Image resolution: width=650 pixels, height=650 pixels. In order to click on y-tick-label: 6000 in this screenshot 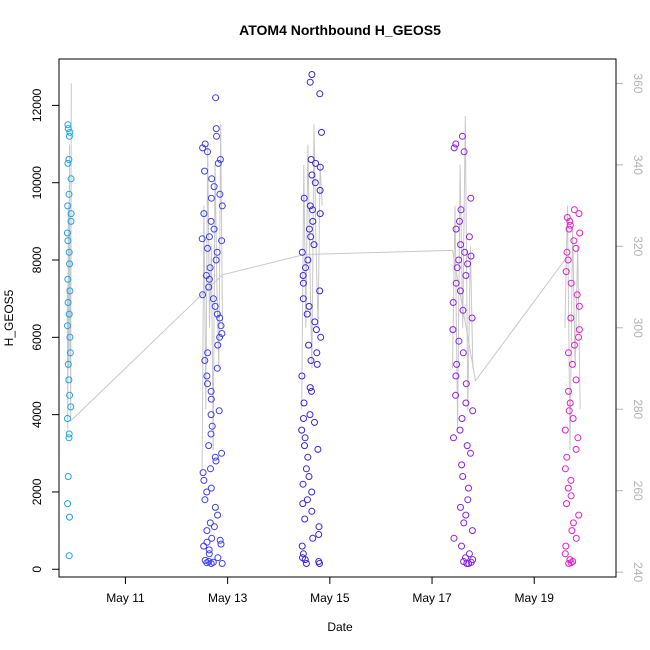, I will do `click(37, 337)`.